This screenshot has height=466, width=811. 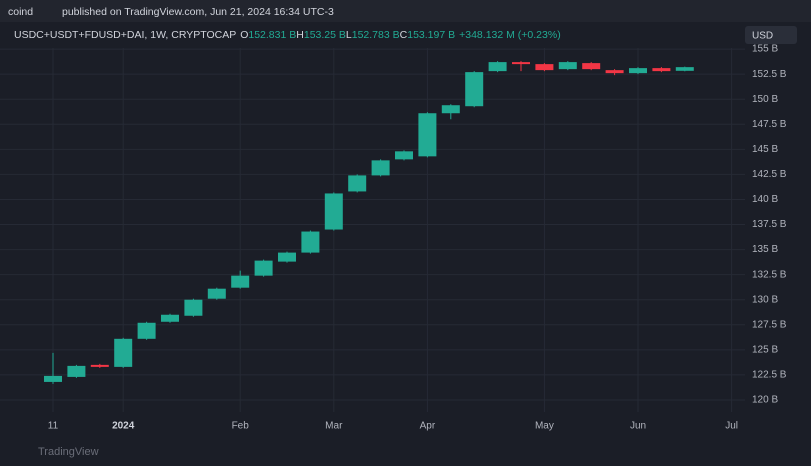 I want to click on y-tick-label: 140 B, so click(x=765, y=199).